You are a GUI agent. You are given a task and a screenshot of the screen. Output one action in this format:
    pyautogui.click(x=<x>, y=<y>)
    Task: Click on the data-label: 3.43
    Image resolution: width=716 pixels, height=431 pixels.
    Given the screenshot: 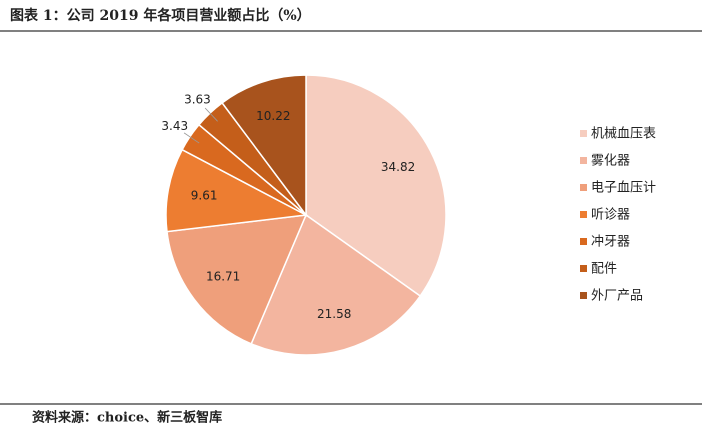 What is the action you would take?
    pyautogui.click(x=174, y=126)
    